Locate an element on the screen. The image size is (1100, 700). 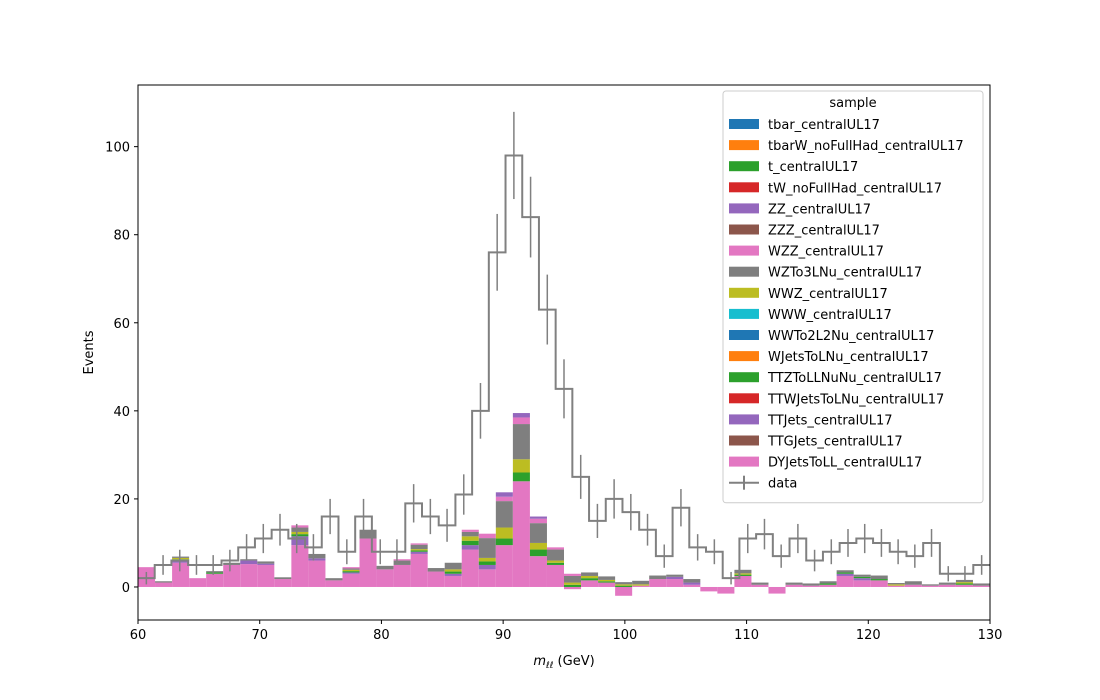
legend-label: TTWJetsToLNu_centralUL17 is located at coordinates (855, 399).